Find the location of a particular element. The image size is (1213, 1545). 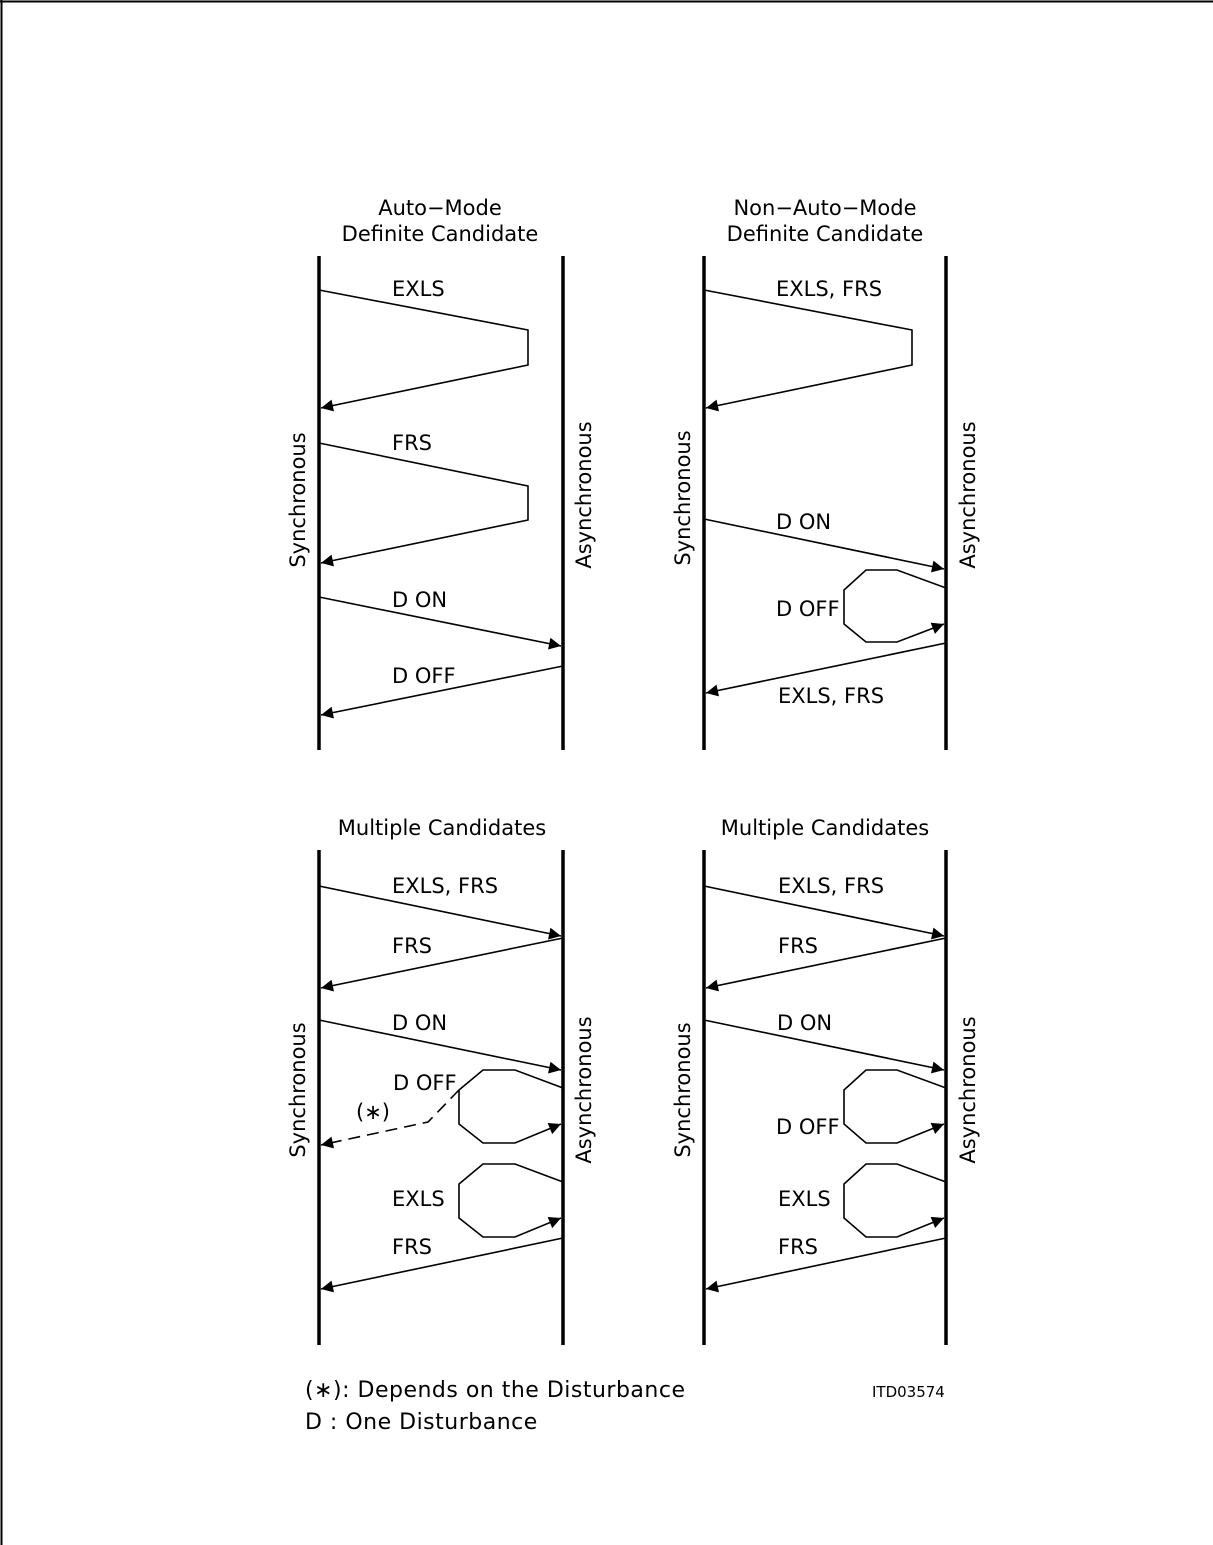

dashed-message-arrow is located at coordinates (390, 1119).